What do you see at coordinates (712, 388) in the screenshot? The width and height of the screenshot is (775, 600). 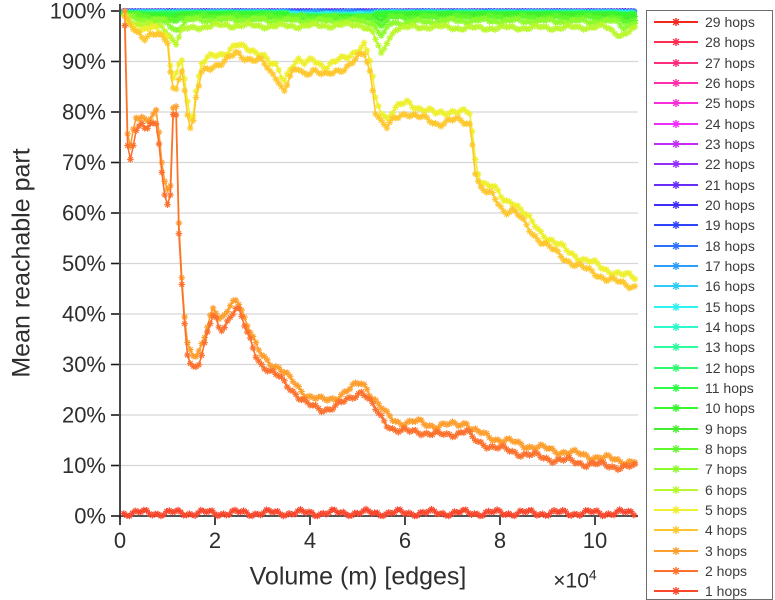 I see `legend-item: 11 hops` at bounding box center [712, 388].